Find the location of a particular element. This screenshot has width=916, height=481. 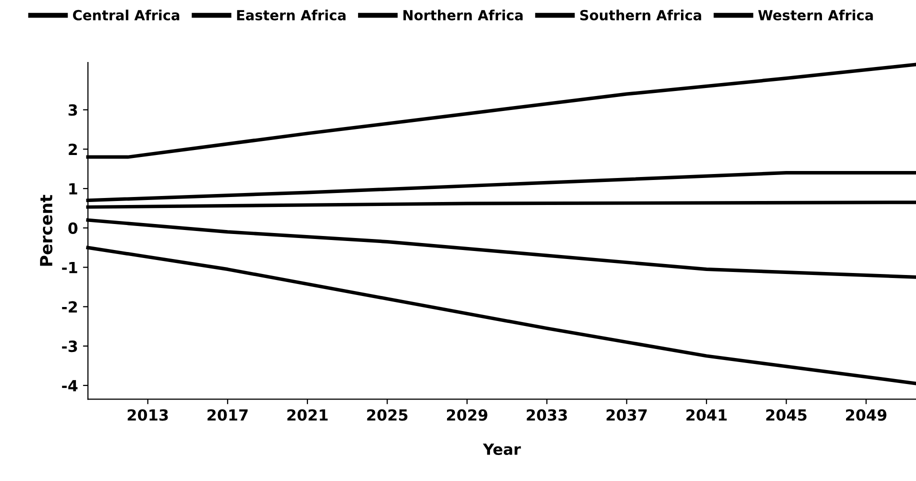

legend-label: Central Africa is located at coordinates (126, 15).